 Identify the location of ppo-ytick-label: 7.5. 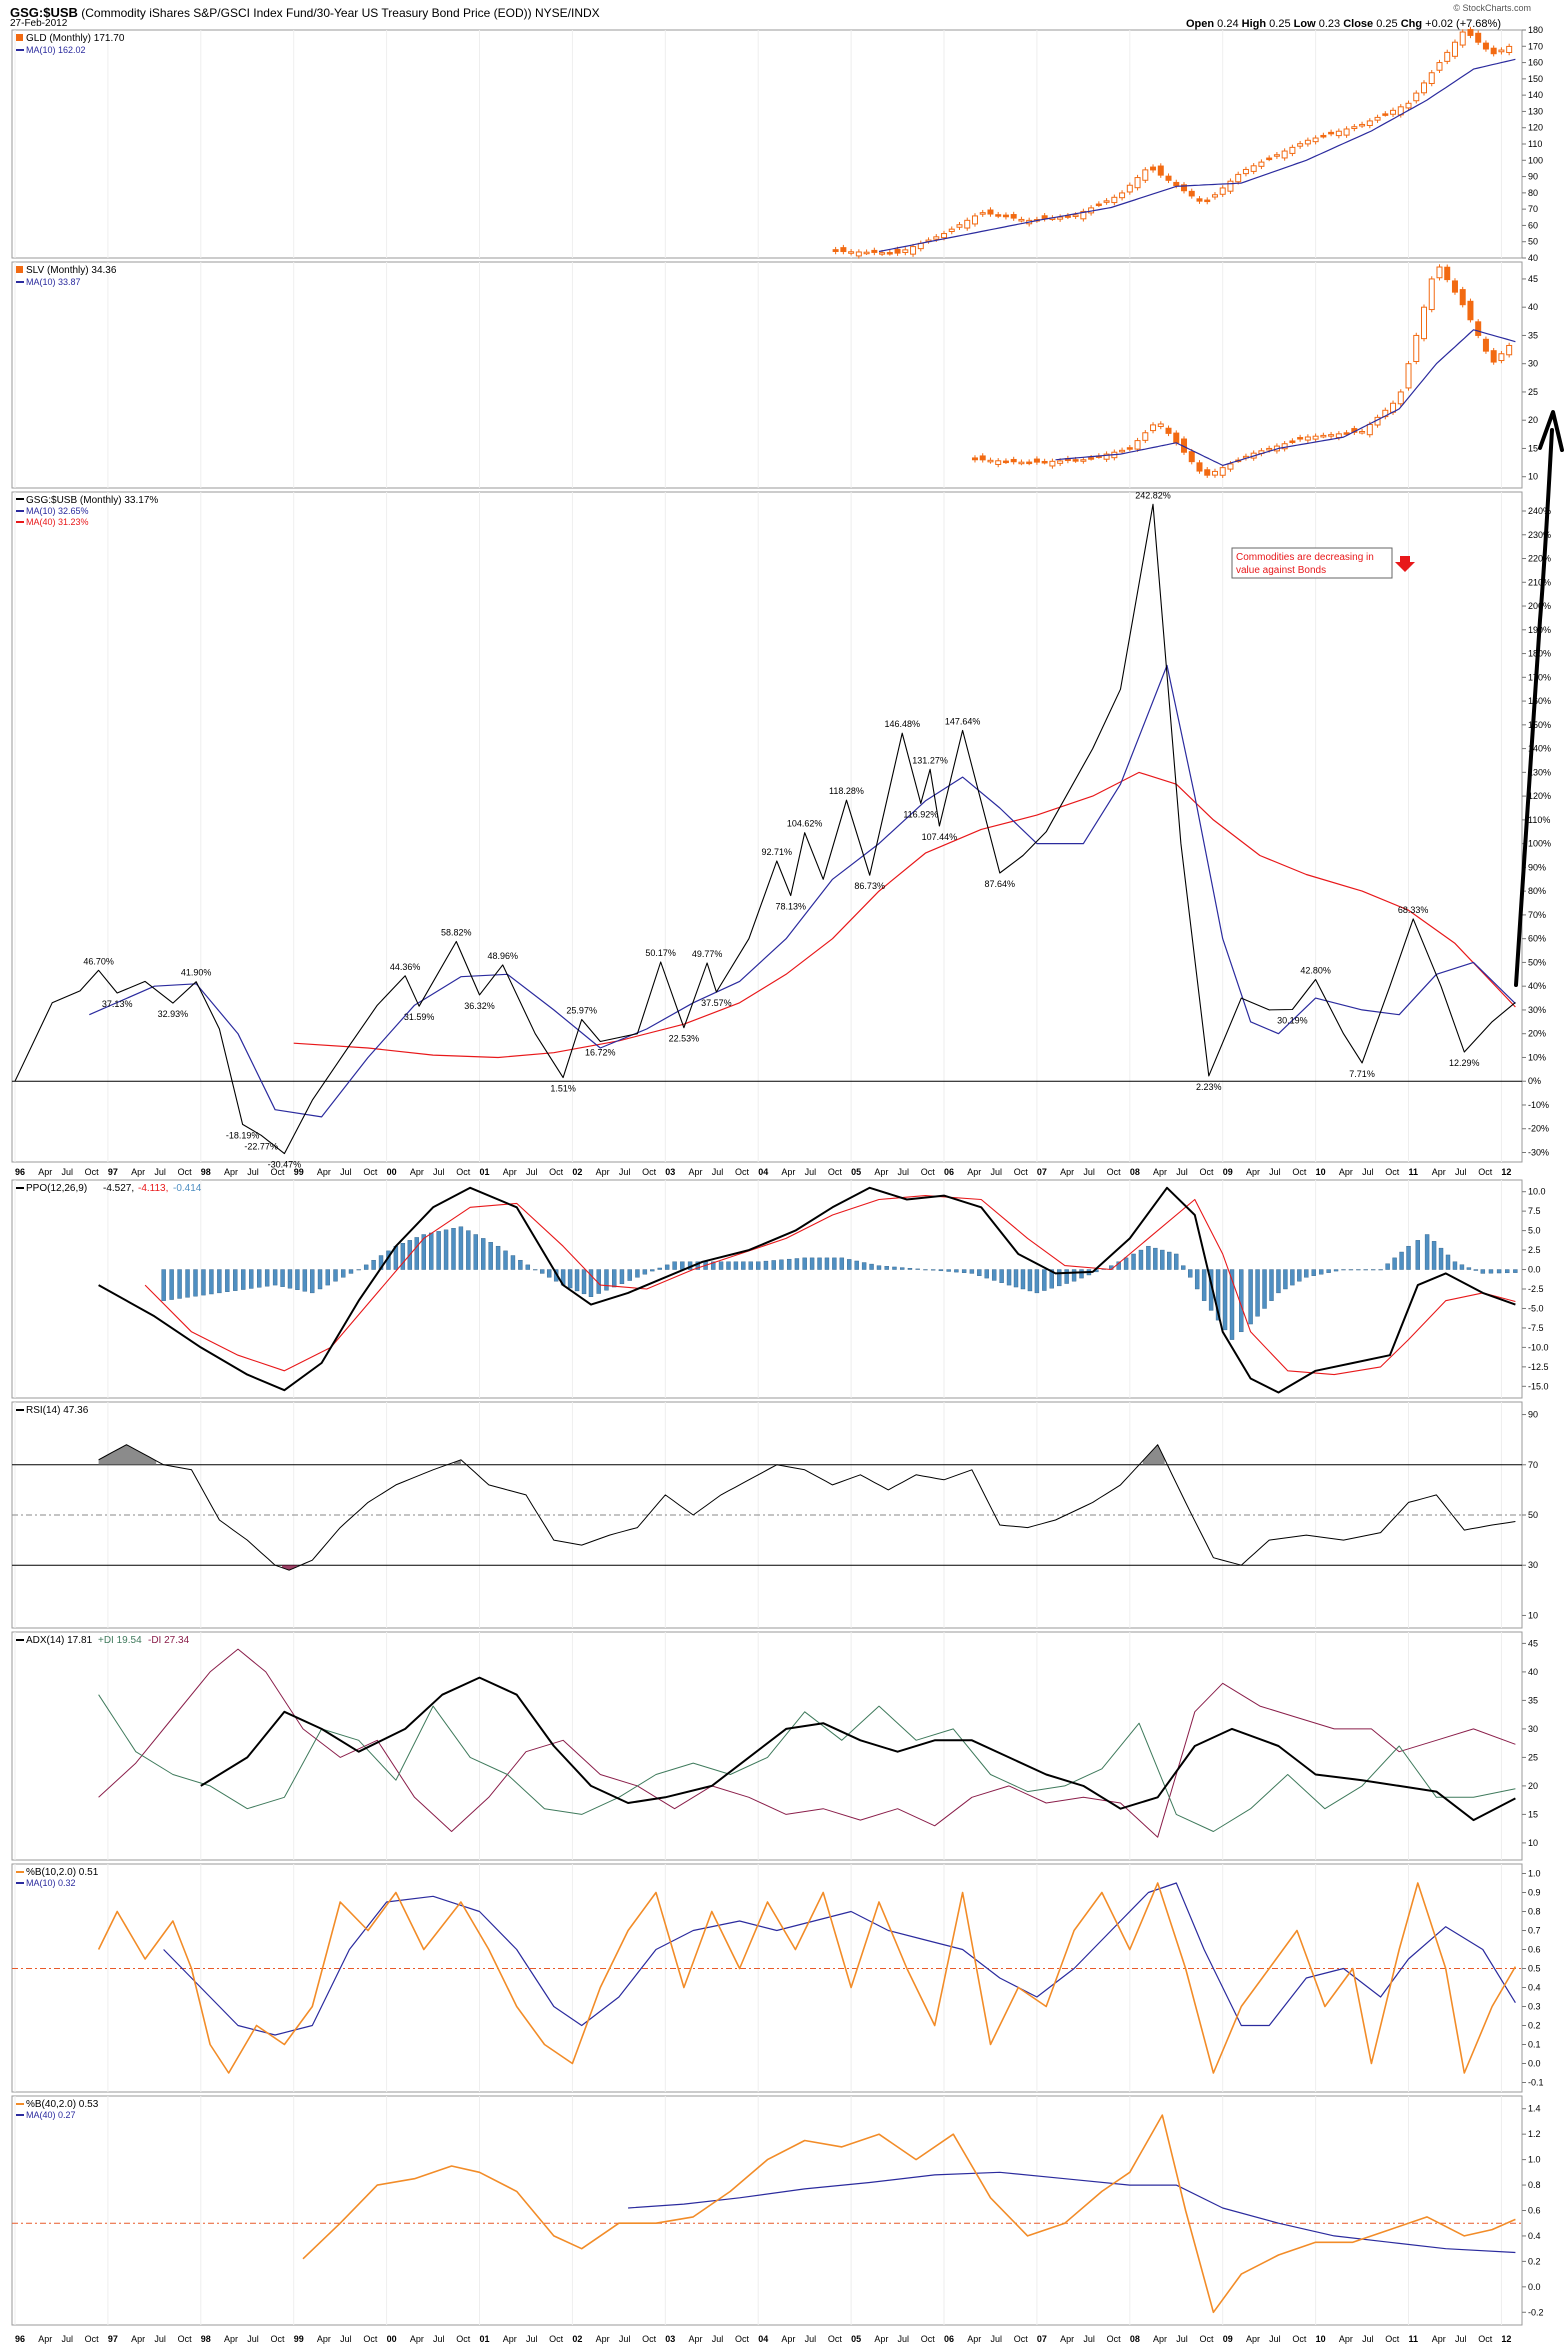
(1534, 1211).